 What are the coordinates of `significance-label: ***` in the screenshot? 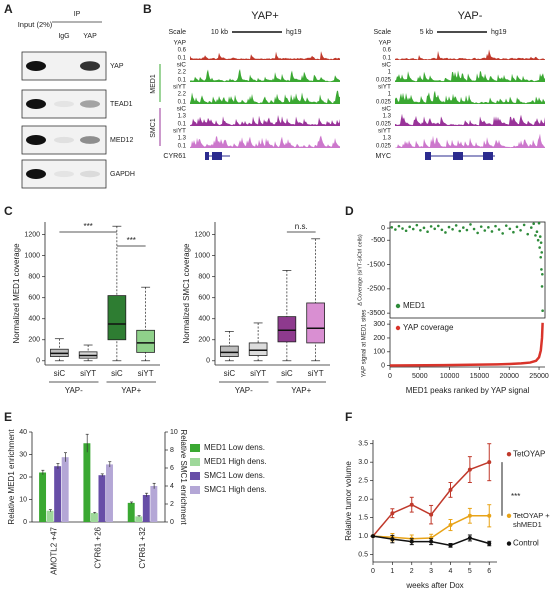 It's located at (131, 240).